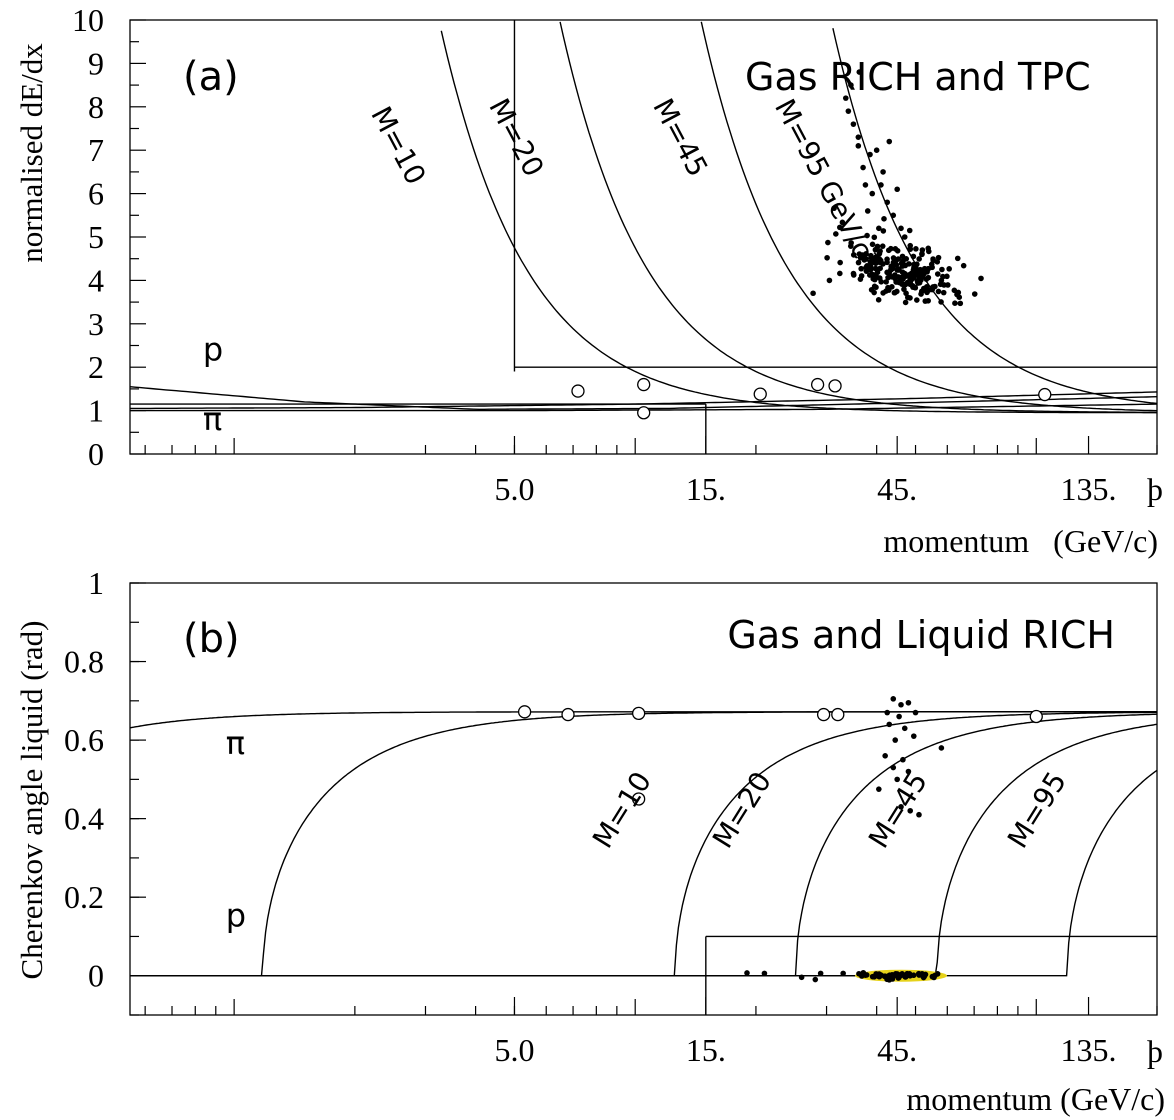 This screenshot has width=1174, height=1120. I want to click on panel-b-xlabel: momentum (GeV/c), so click(1035, 1099).